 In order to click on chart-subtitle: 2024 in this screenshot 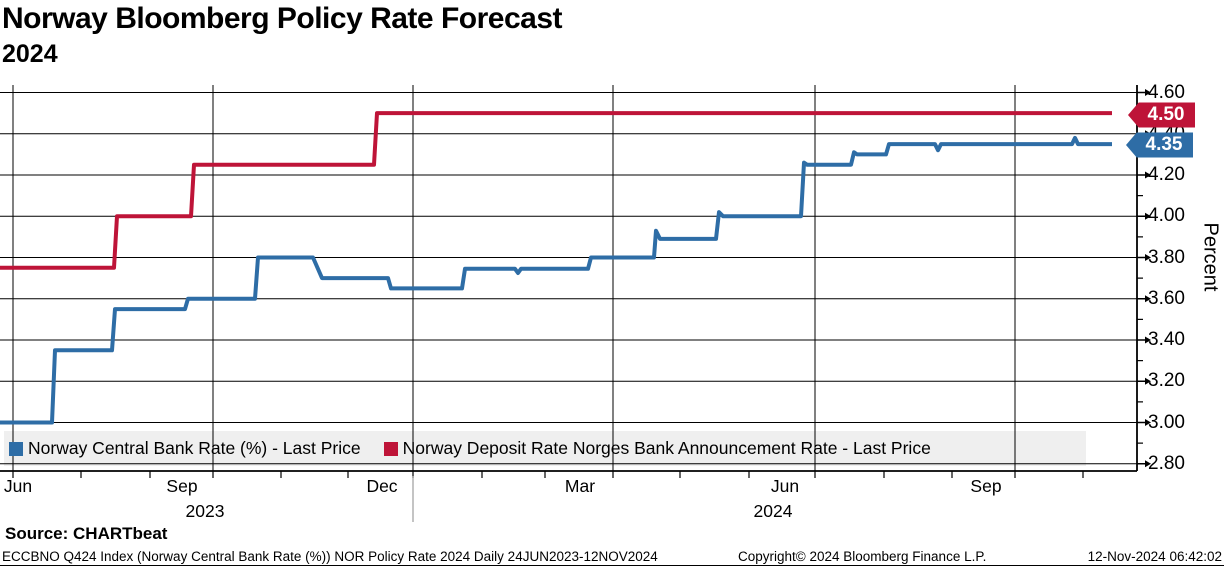, I will do `click(30, 54)`.